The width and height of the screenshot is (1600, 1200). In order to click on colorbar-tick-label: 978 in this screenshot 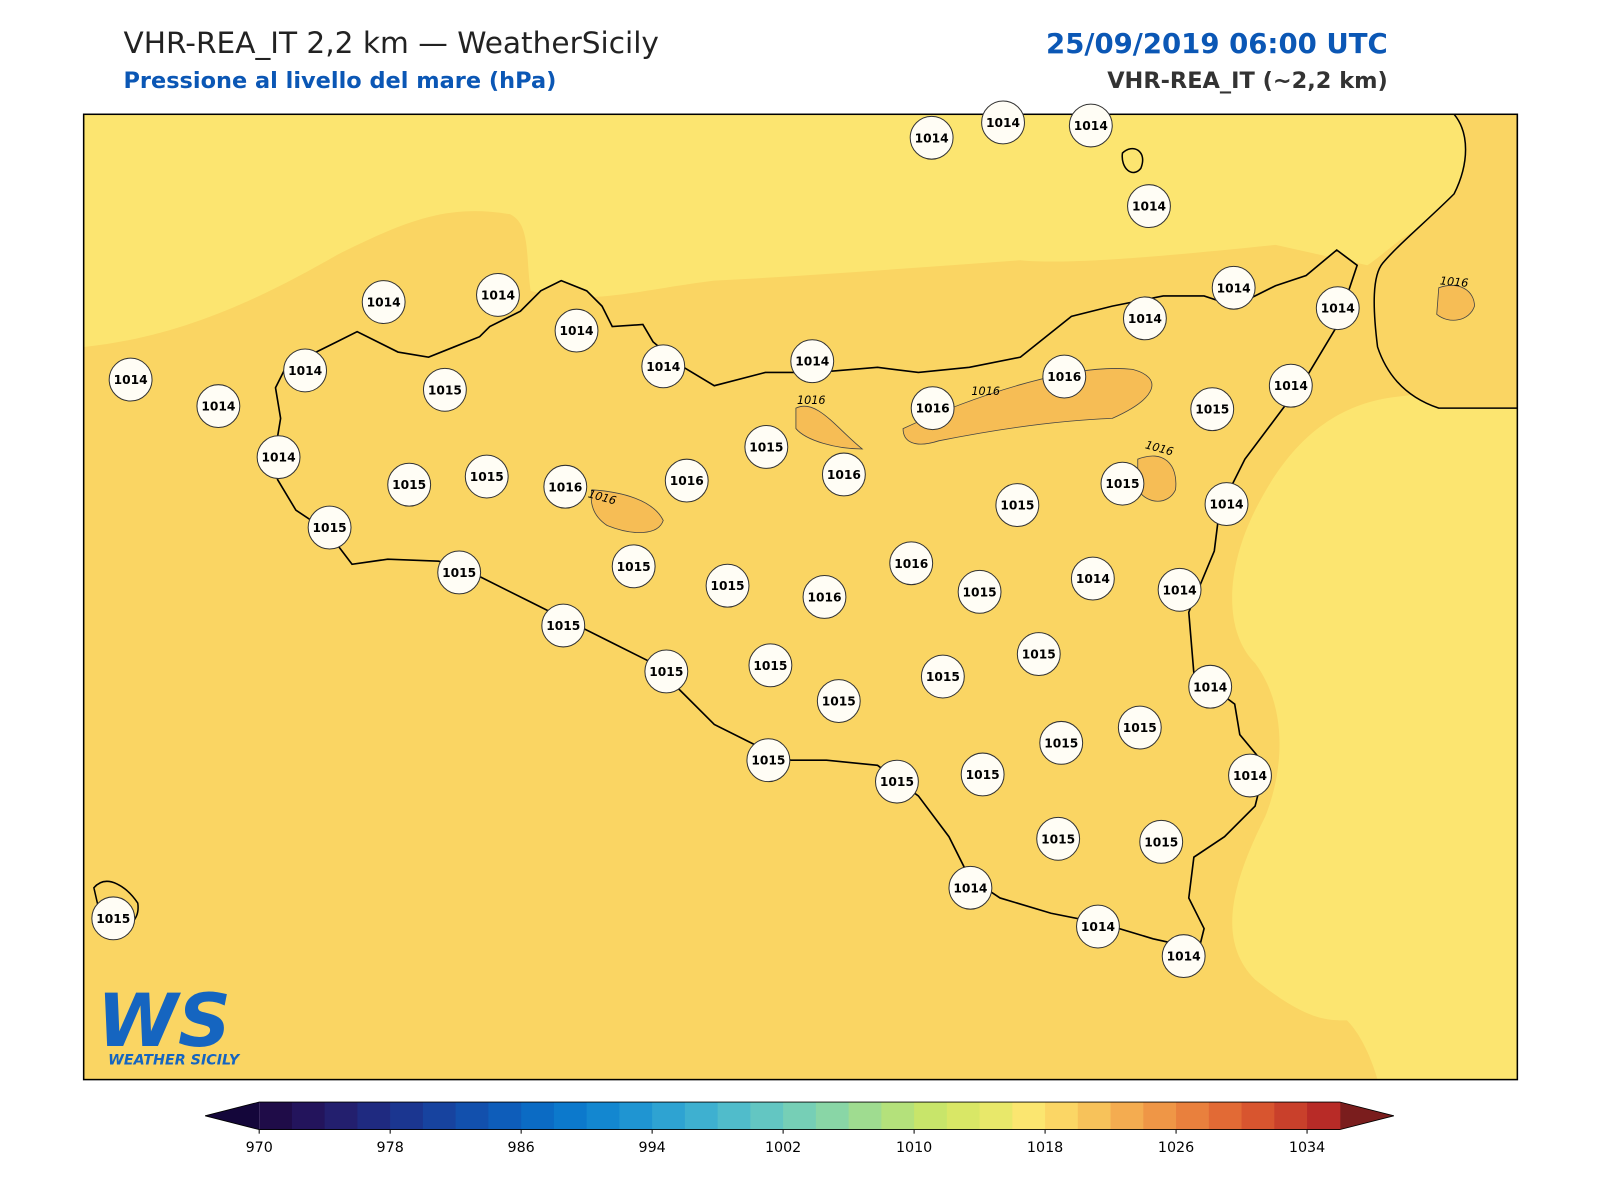, I will do `click(390, 1148)`.